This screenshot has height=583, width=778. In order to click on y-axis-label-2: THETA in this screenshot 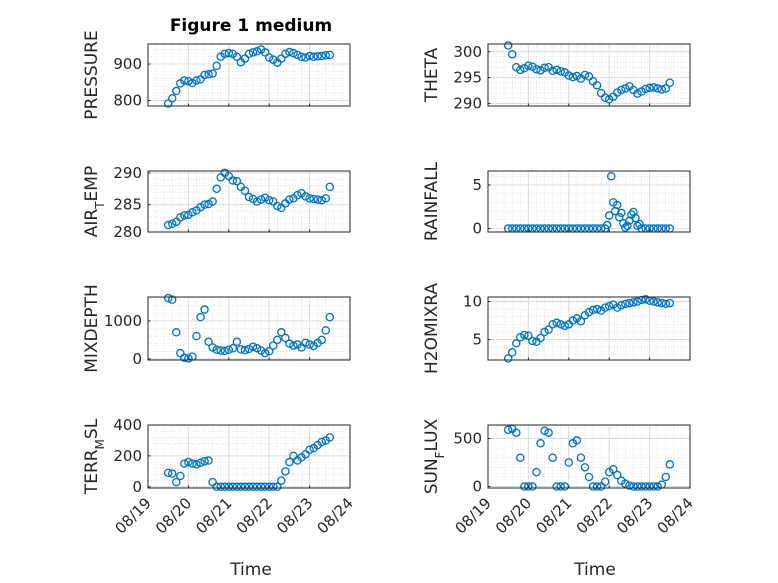, I will do `click(432, 75)`.